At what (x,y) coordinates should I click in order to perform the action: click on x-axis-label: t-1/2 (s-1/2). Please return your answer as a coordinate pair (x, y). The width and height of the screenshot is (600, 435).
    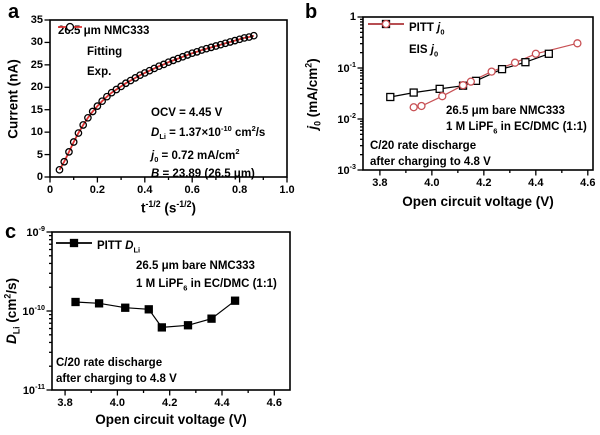
    Looking at the image, I should click on (168, 207).